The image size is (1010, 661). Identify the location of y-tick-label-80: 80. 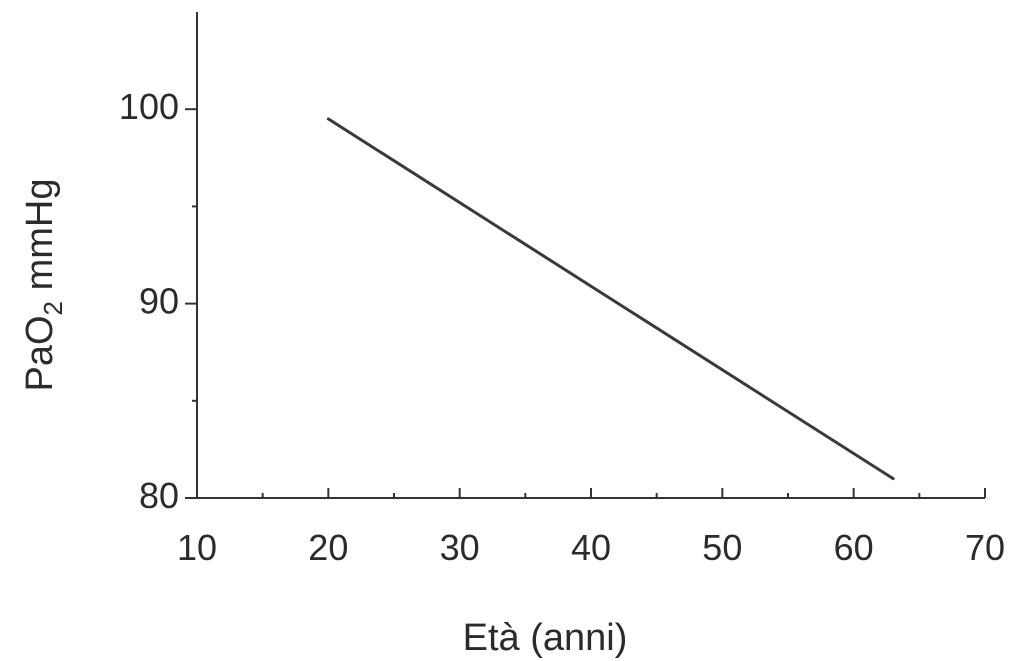
(159, 495).